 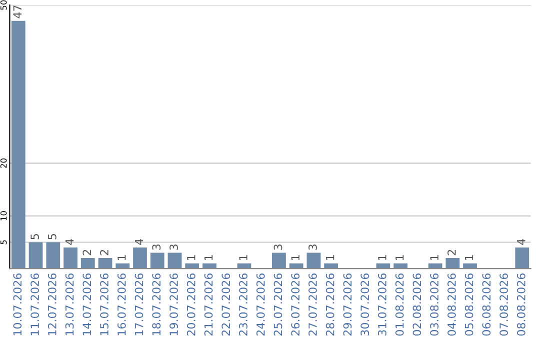 What do you see at coordinates (469, 304) in the screenshot?
I see `x-tick-label: 05.08.2026` at bounding box center [469, 304].